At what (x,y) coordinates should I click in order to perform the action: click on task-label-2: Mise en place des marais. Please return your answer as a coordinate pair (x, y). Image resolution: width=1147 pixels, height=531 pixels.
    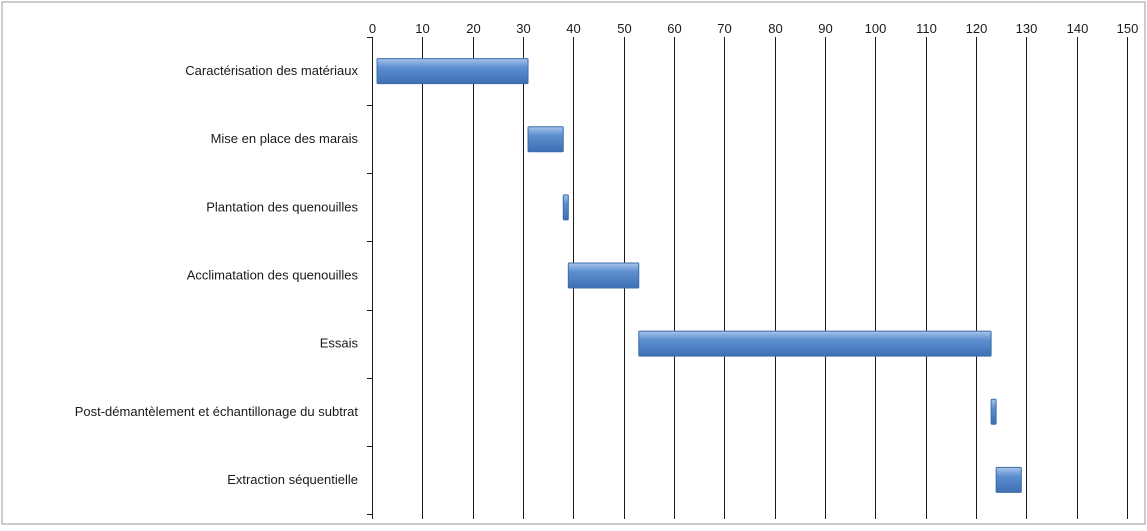
    Looking at the image, I should click on (285, 138).